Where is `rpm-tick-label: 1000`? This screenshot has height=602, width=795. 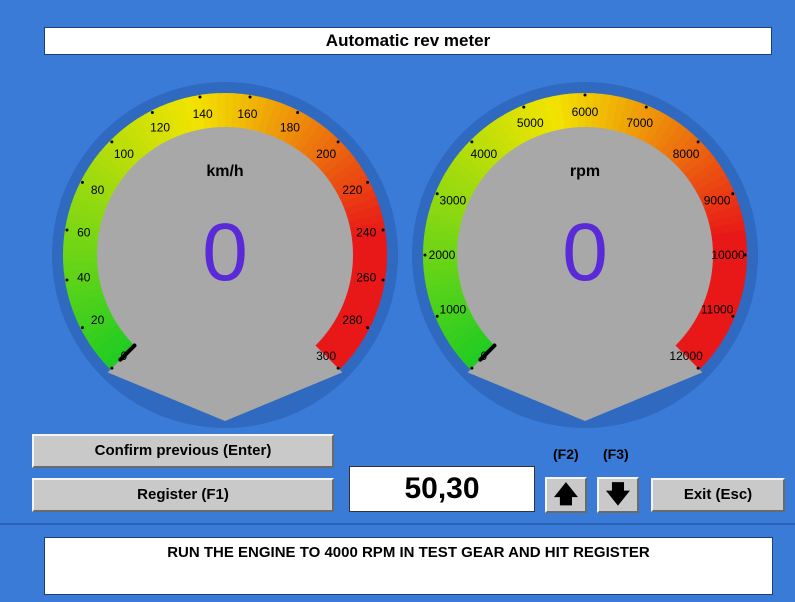
rpm-tick-label: 1000 is located at coordinates (453, 310).